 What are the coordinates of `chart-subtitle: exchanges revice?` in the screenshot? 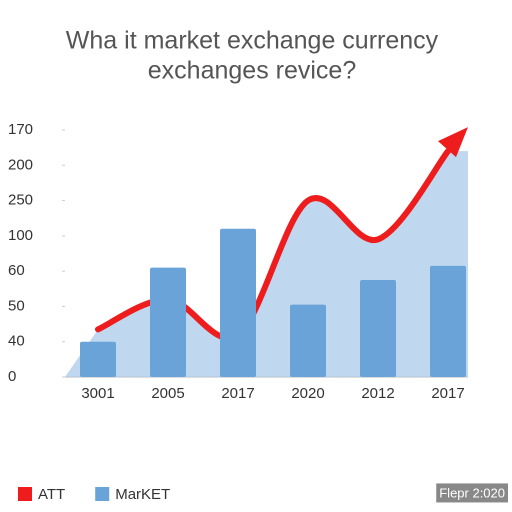 It's located at (252, 71).